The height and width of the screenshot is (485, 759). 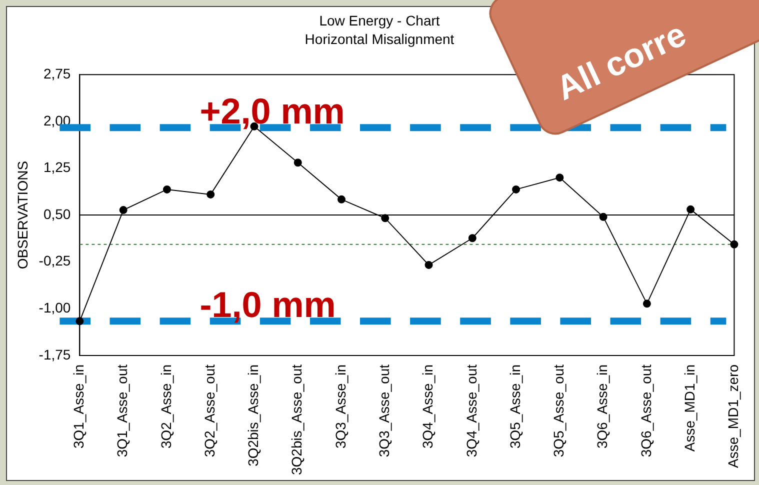 What do you see at coordinates (166, 406) in the screenshot?
I see `x-tick-label: 3Q2_Asse_in` at bounding box center [166, 406].